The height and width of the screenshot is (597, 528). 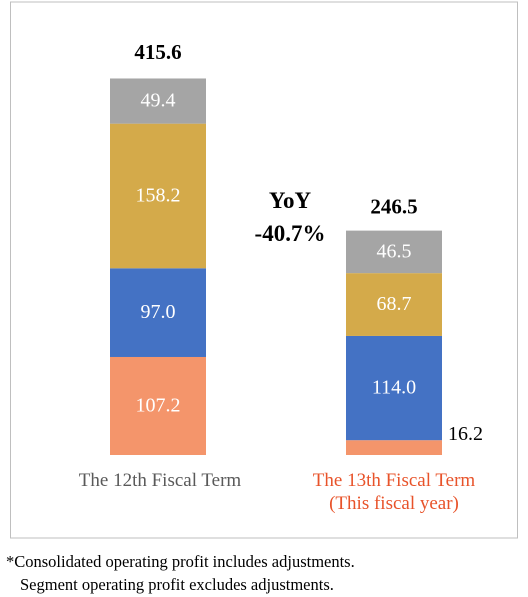 I want to click on value-label: 49.4, so click(x=158, y=101).